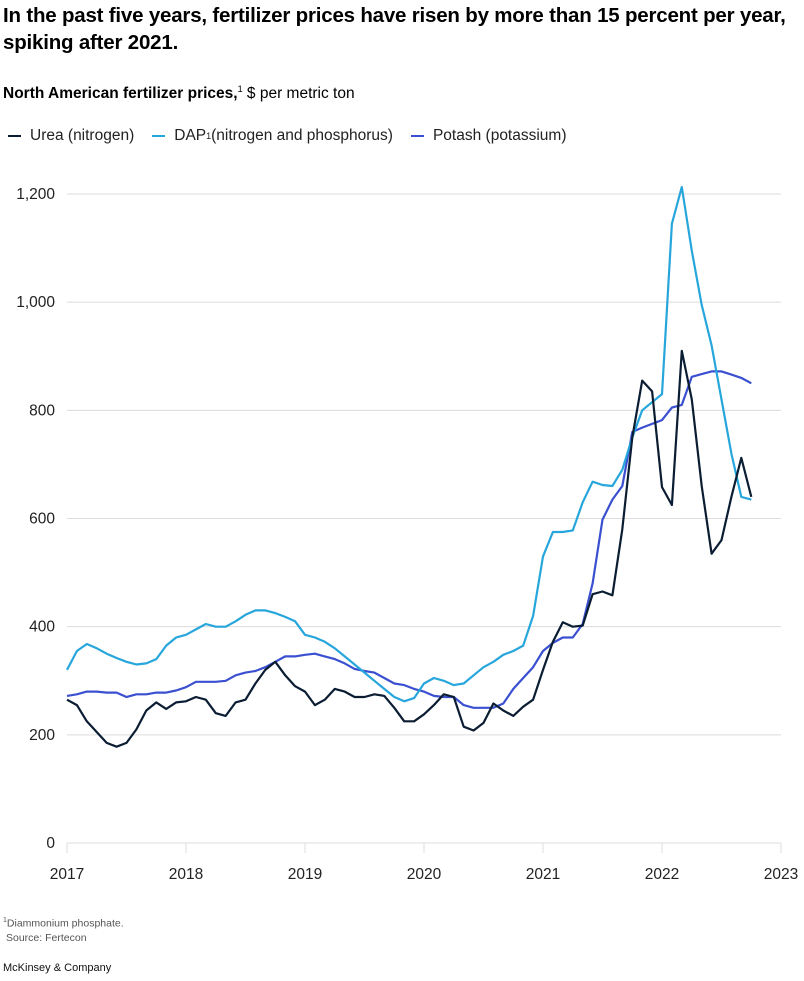  Describe the element at coordinates (42, 410) in the screenshot. I see `y-tick-label: 800` at that location.